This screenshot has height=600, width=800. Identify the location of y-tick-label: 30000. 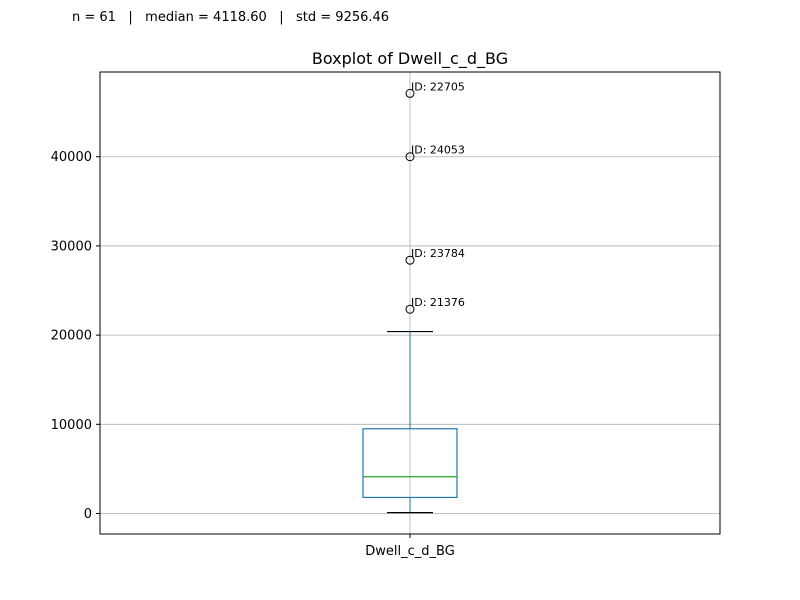
(71, 246).